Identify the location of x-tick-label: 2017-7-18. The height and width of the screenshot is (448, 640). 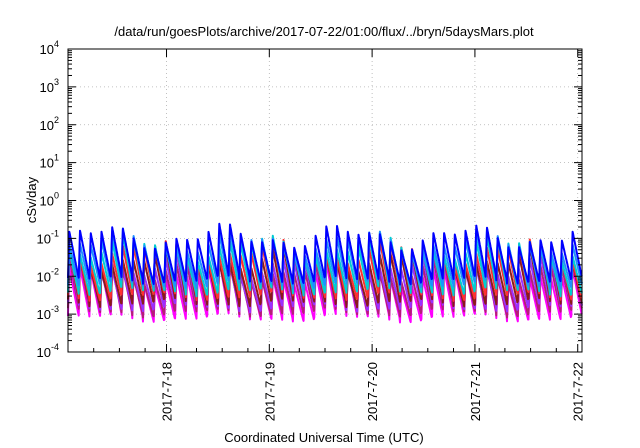
(167, 391).